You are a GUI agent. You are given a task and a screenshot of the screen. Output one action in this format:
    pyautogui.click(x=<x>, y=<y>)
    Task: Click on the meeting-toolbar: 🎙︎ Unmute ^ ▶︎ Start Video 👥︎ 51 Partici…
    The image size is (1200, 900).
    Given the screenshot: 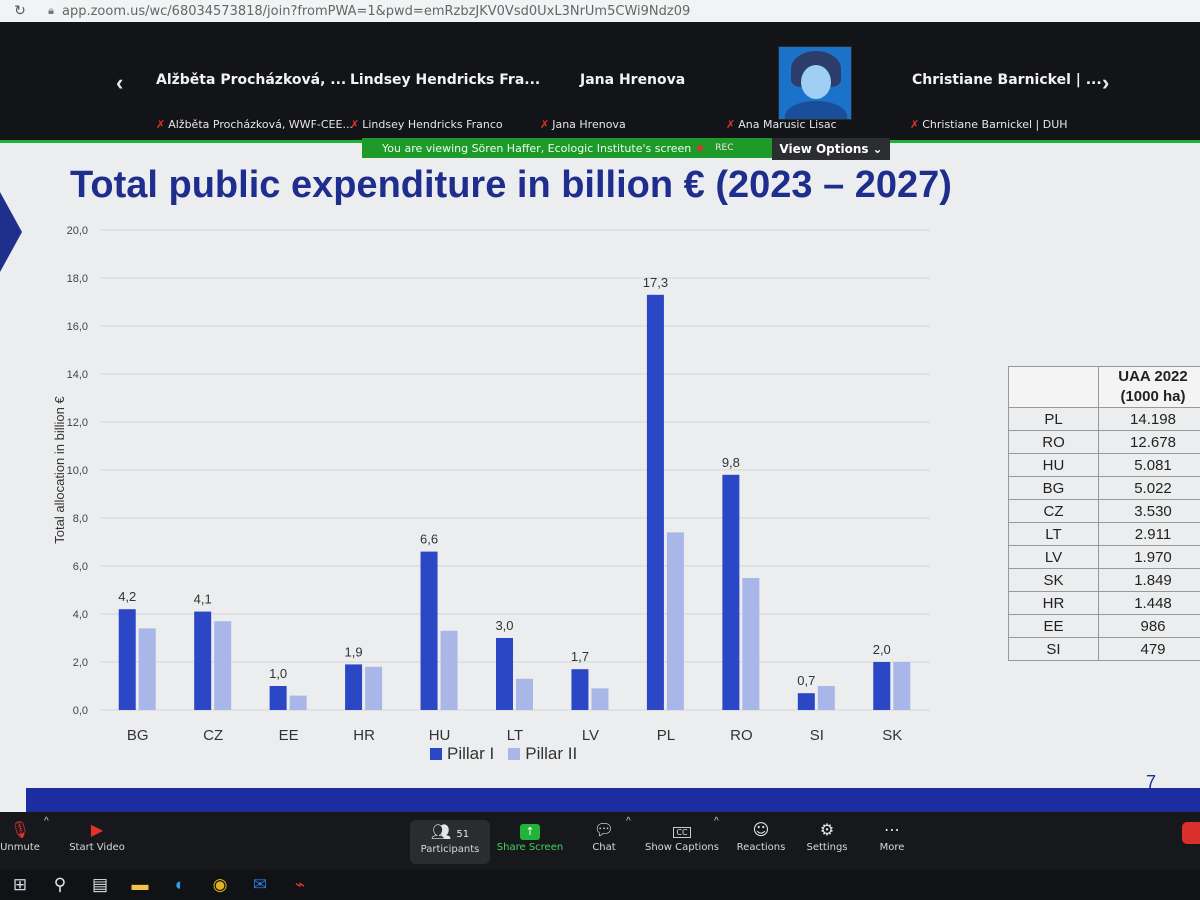 What is the action you would take?
    pyautogui.click(x=600, y=841)
    